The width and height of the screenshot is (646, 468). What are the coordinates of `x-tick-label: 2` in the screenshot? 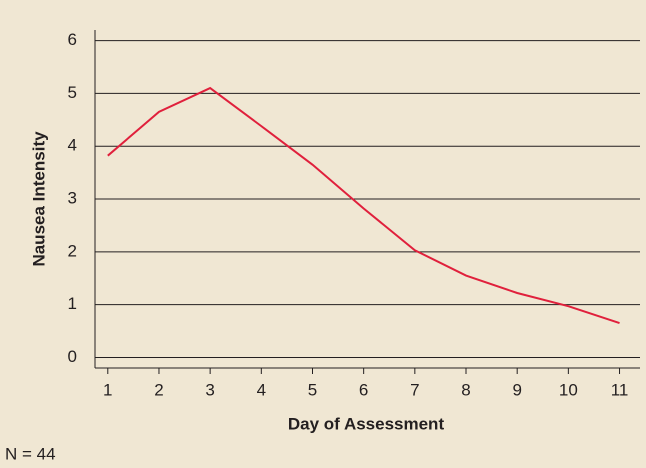 It's located at (158, 389).